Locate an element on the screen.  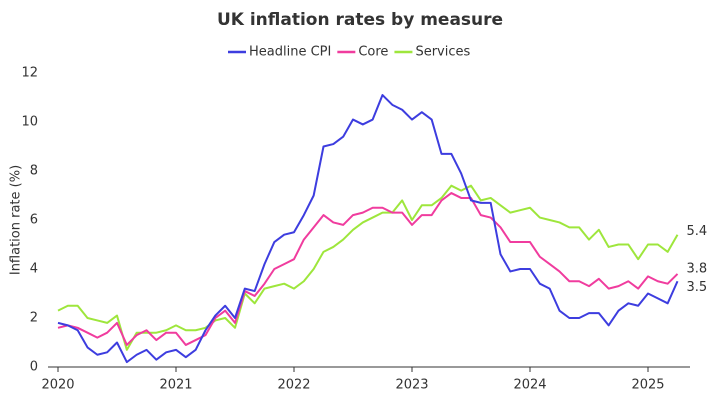
y-axis-label: Inflation rate (%) is located at coordinates (16, 220).